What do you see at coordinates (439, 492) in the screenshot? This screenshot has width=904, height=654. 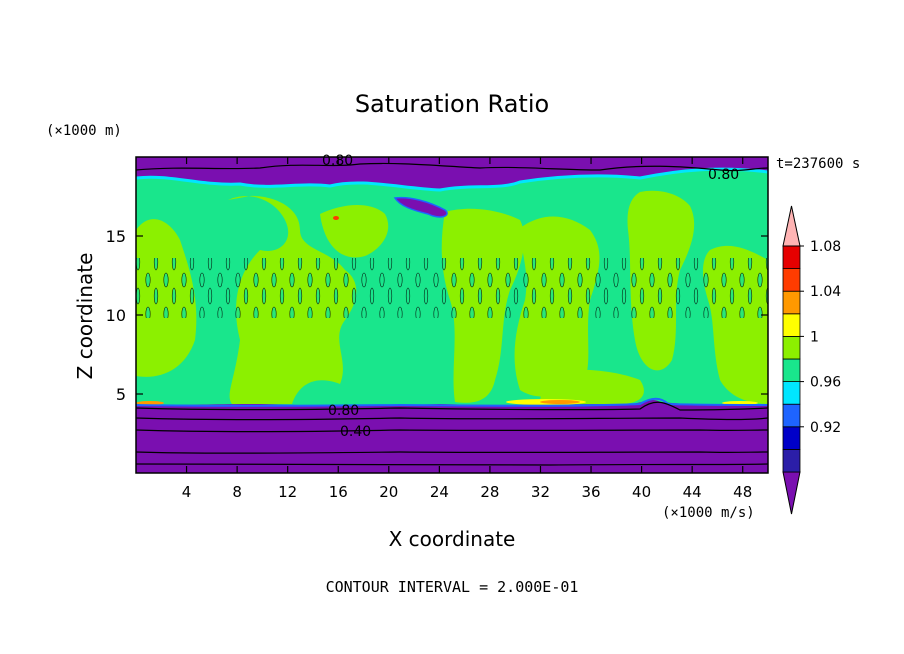 I see `x-tick-label: 24` at bounding box center [439, 492].